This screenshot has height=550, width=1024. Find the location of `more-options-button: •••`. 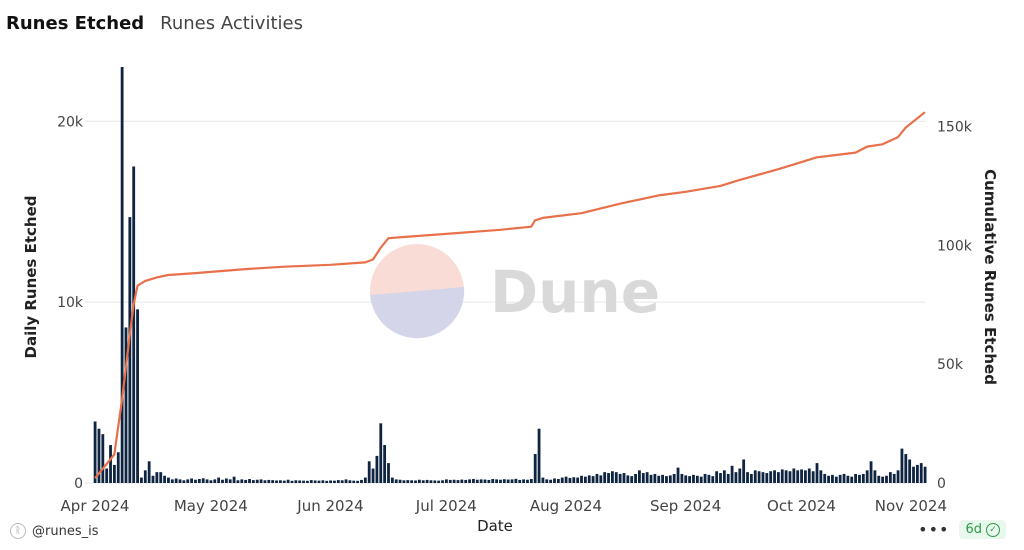

more-options-button: ••• is located at coordinates (934, 529).